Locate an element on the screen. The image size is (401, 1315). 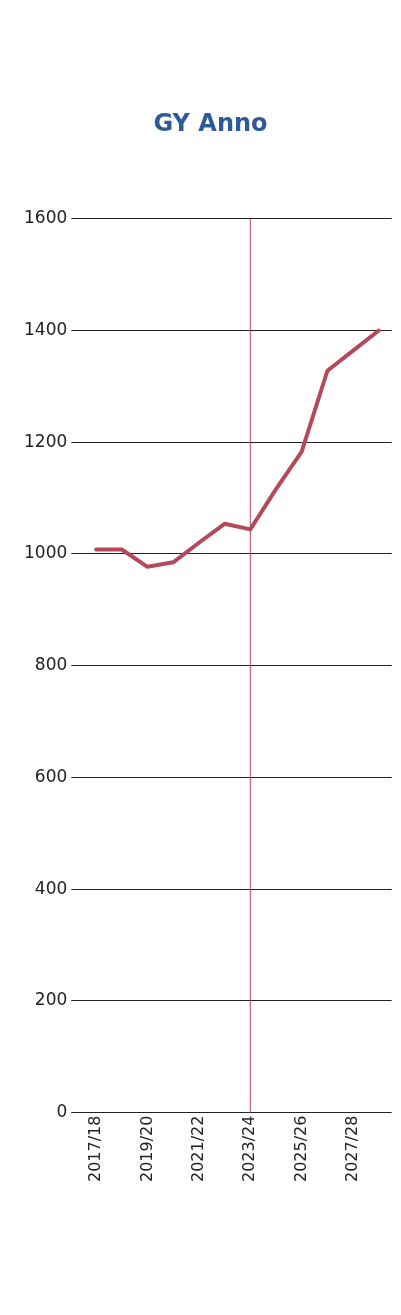
x-tick-label: 2017/18 is located at coordinates (95, 1148).